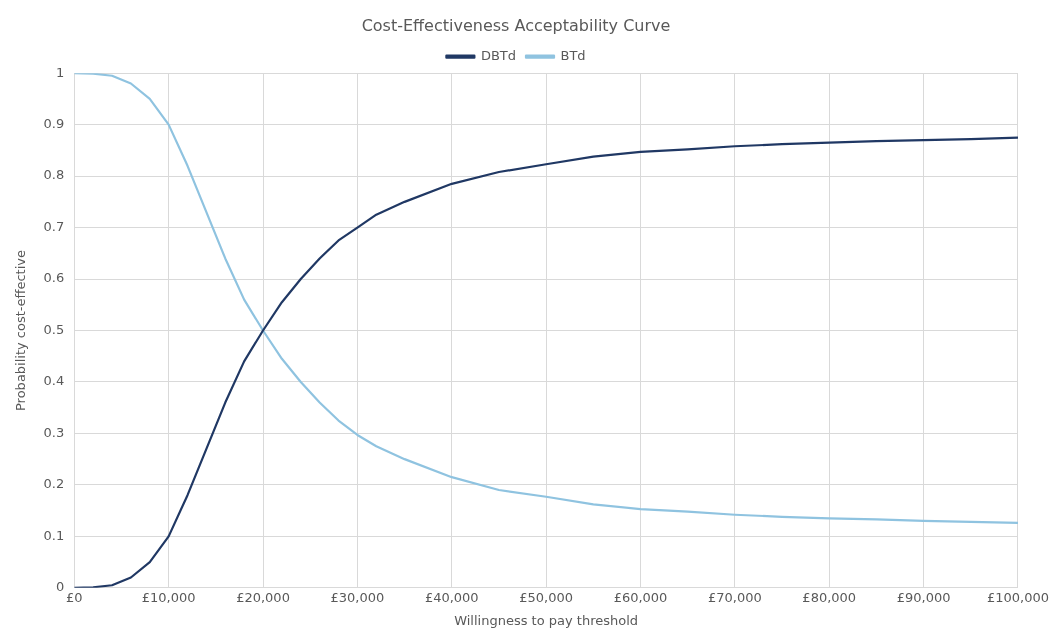 The width and height of the screenshot is (1052, 638). I want to click on legend-label: BTd, so click(573, 56).